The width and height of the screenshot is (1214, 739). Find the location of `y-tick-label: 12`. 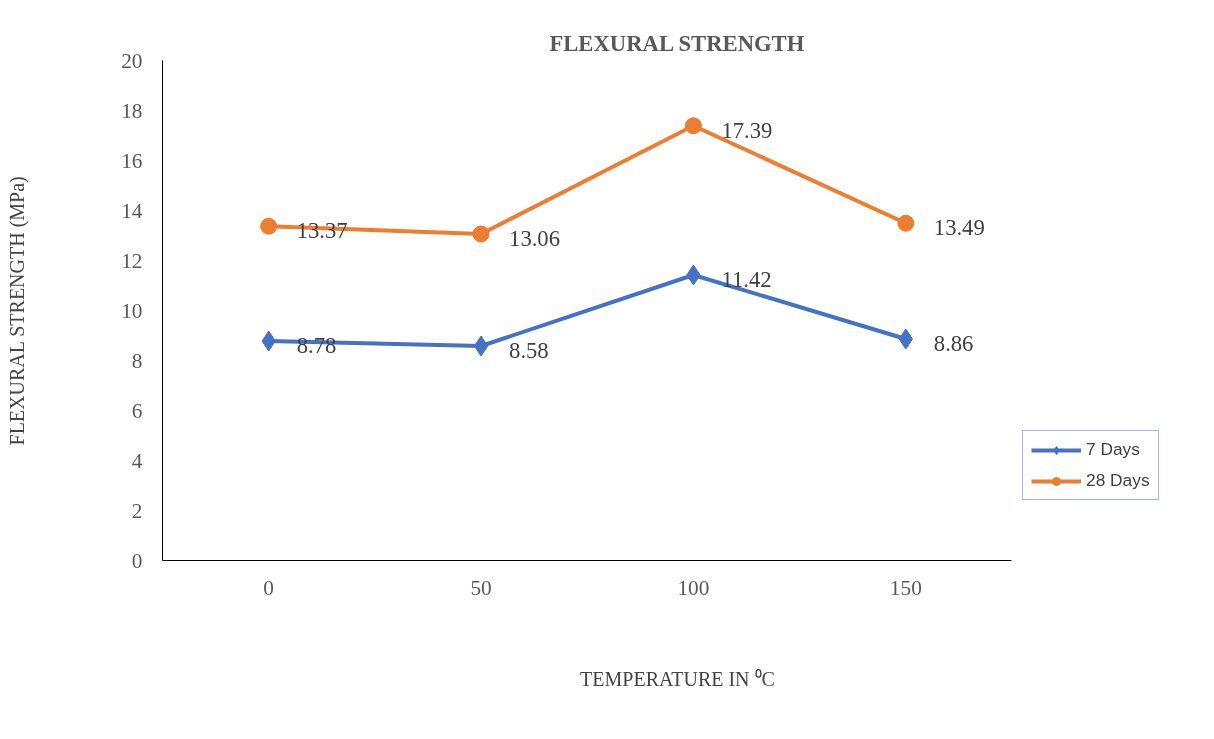

y-tick-label: 12 is located at coordinates (132, 260).